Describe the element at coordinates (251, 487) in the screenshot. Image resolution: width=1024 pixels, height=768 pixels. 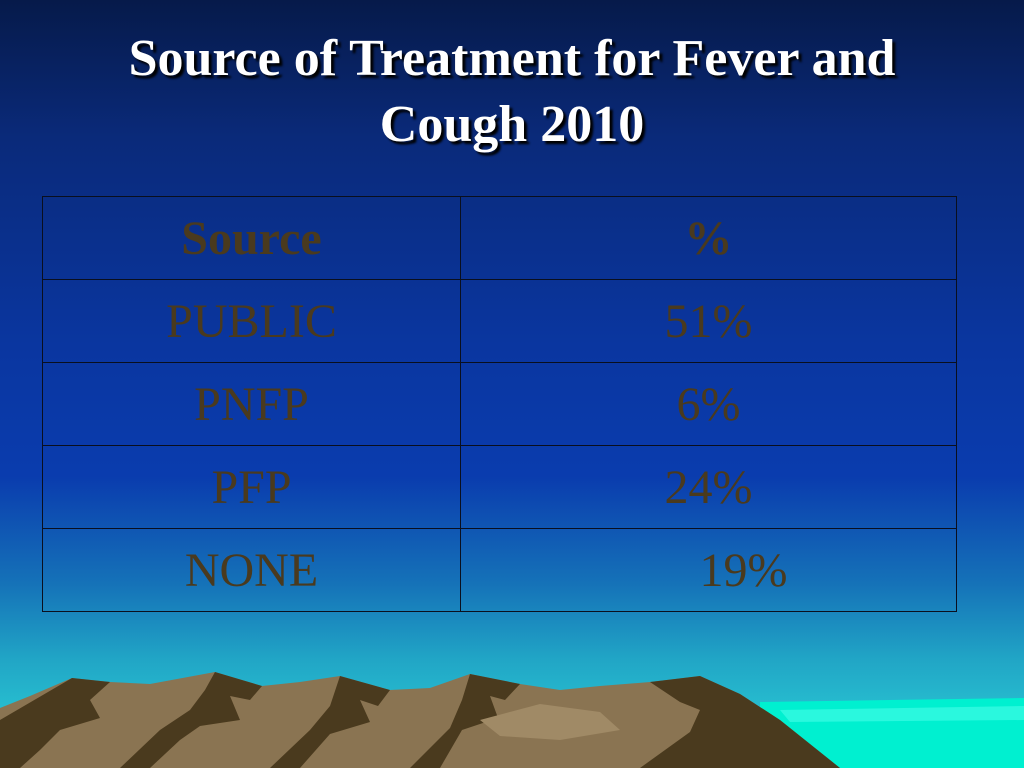
I see `cell-source: PFP` at that location.